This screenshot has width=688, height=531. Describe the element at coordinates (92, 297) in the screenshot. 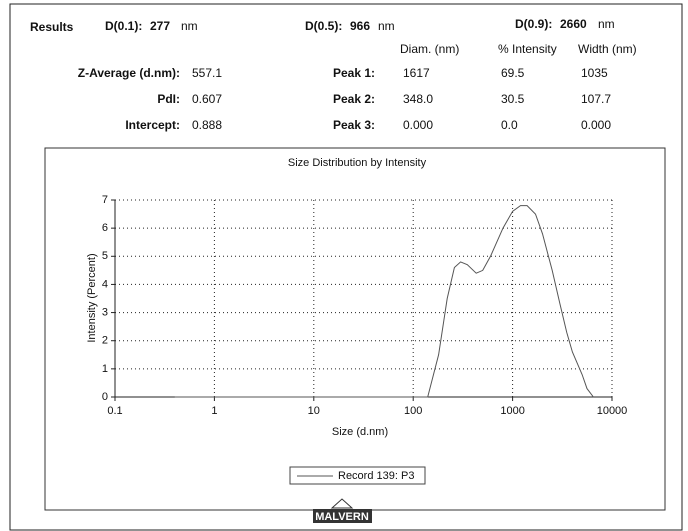

I see `y-axis-label: Intensity (Percent)` at that location.